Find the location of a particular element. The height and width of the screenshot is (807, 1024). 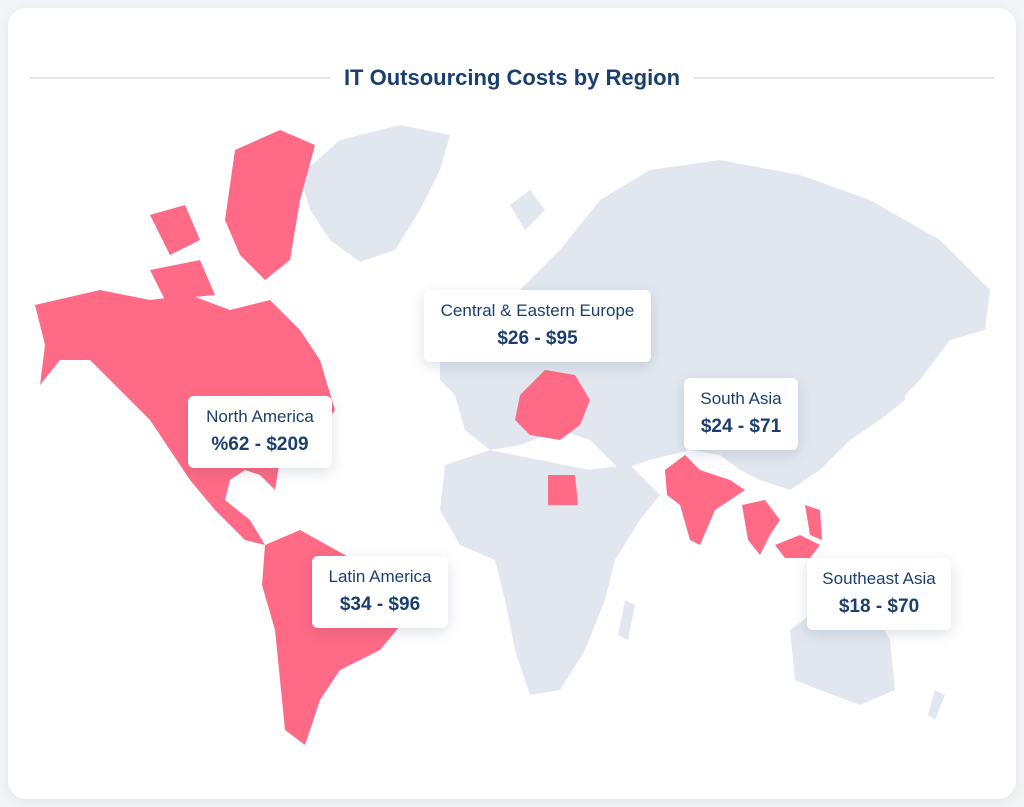

callout-latin-america: Latin America $34 - $96 is located at coordinates (380, 592).